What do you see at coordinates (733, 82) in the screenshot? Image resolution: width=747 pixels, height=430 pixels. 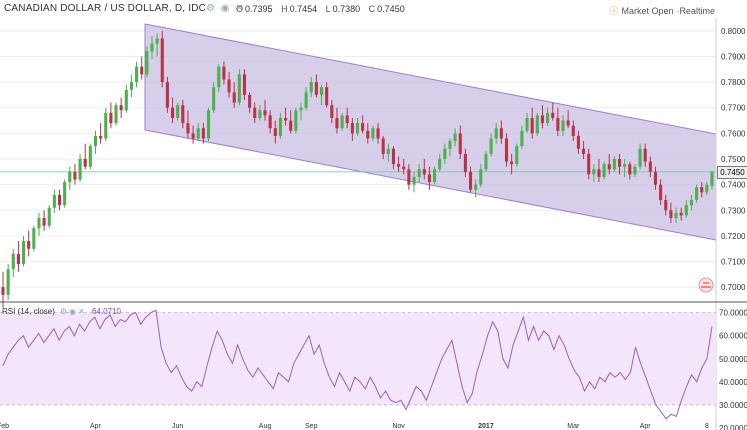 I see `price-tick-label: 0.7800` at bounding box center [733, 82].